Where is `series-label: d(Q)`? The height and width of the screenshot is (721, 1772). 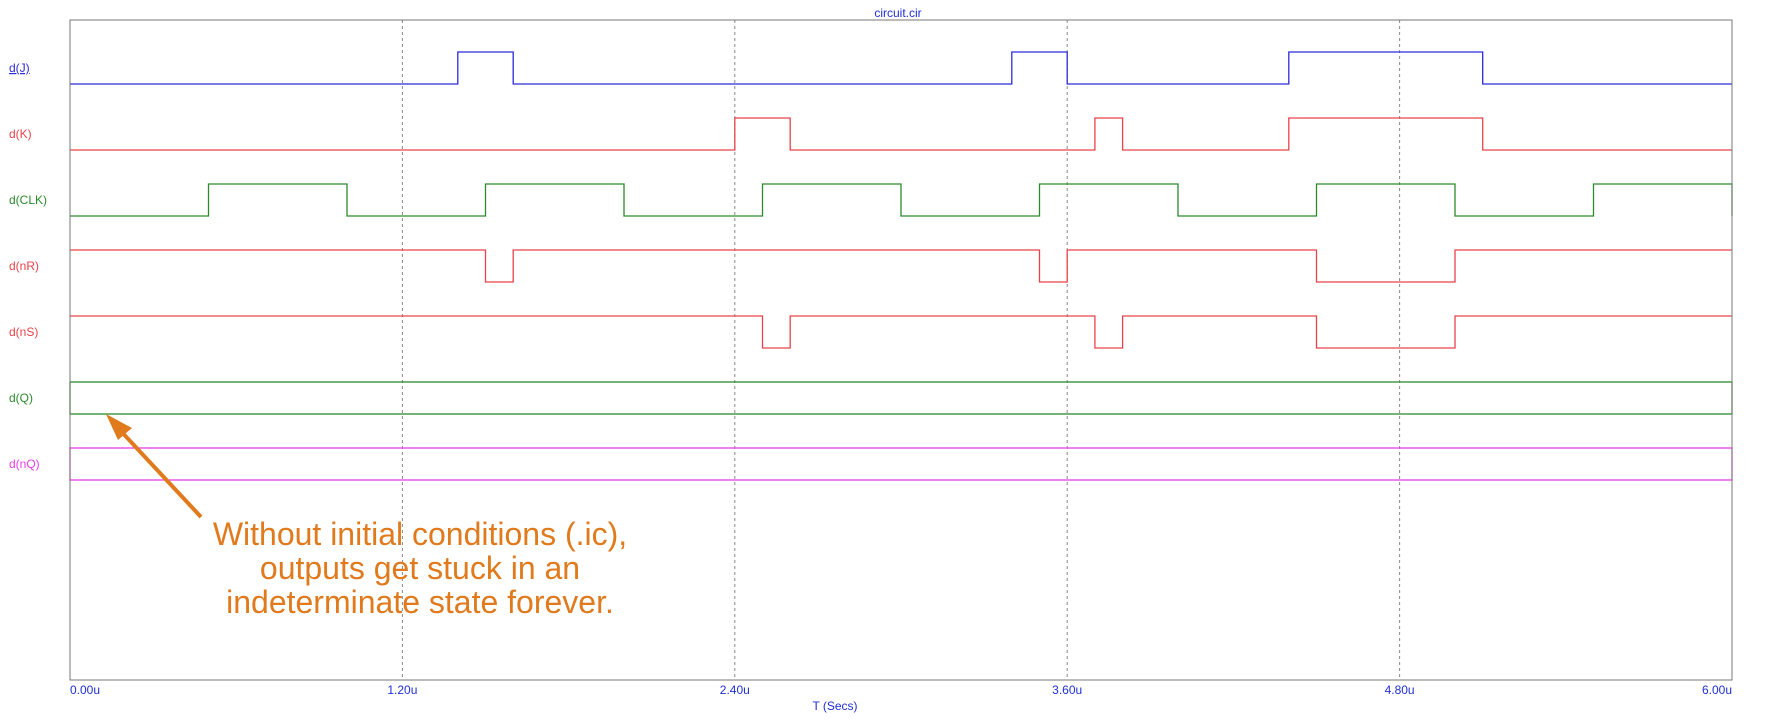 series-label: d(Q) is located at coordinates (21, 398).